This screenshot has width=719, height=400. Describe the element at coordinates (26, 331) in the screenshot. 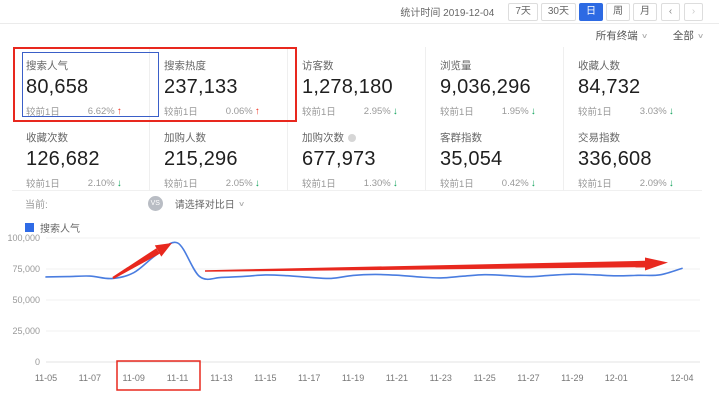

I see `svg-text: 25,000` at that location.